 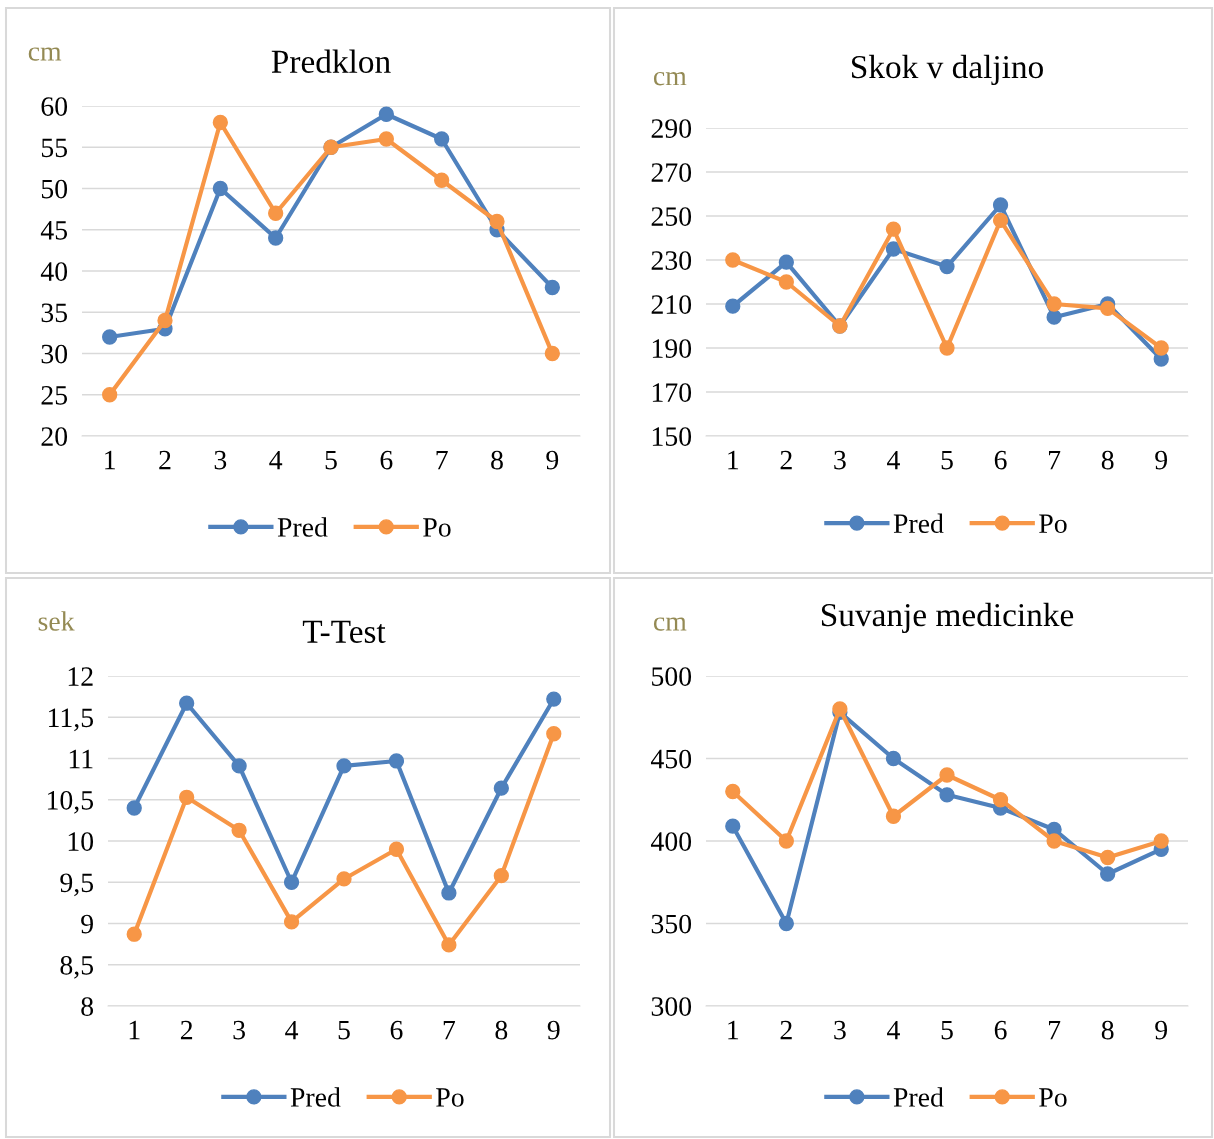 What do you see at coordinates (54, 436) in the screenshot?
I see `y-tick-label: 20` at bounding box center [54, 436].